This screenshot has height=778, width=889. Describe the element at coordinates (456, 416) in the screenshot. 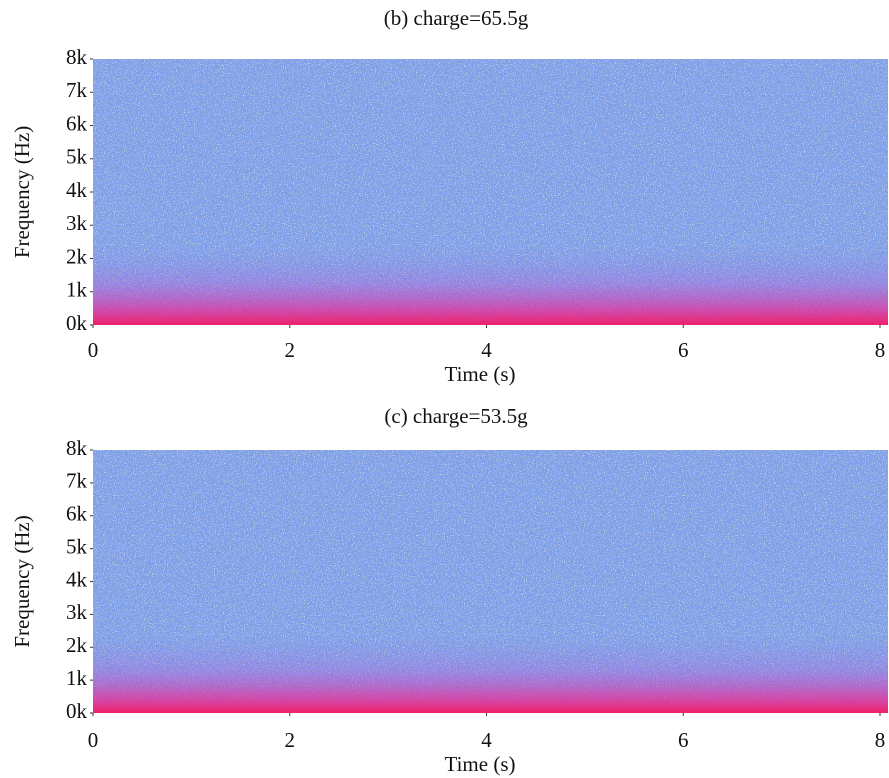

I see `chart-title: (c) charge=53.5g` at that location.